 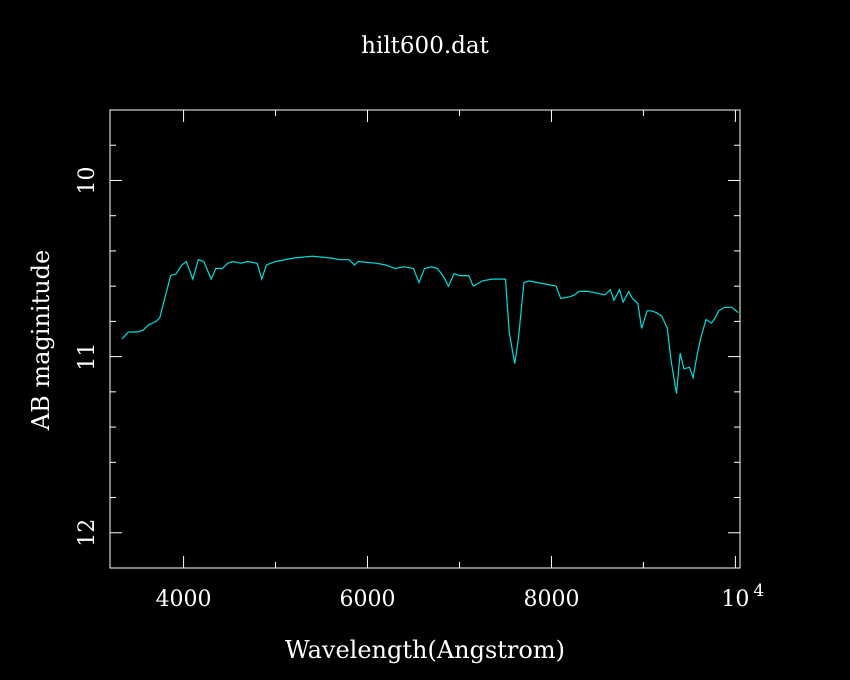 I want to click on y-tick-label: 10, so click(x=87, y=180).